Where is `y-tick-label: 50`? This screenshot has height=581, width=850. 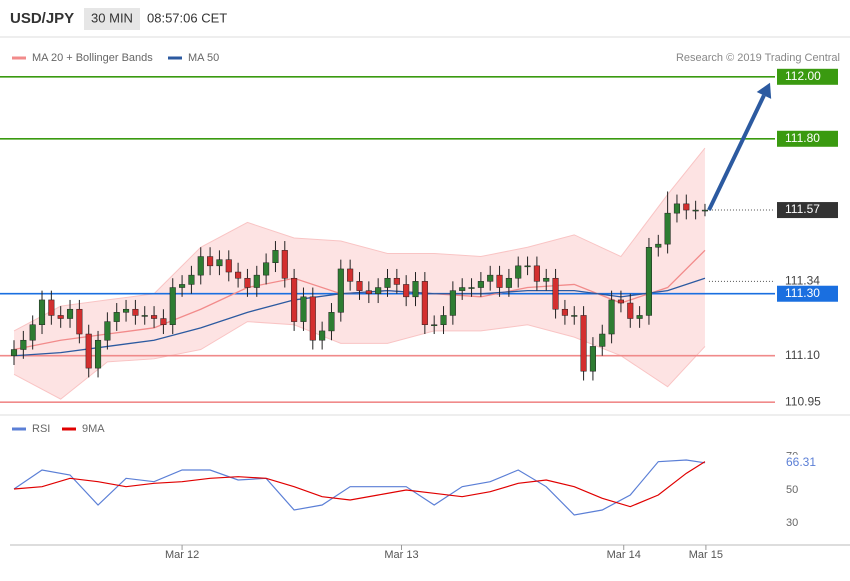
y-tick-label: 50 is located at coordinates (792, 490).